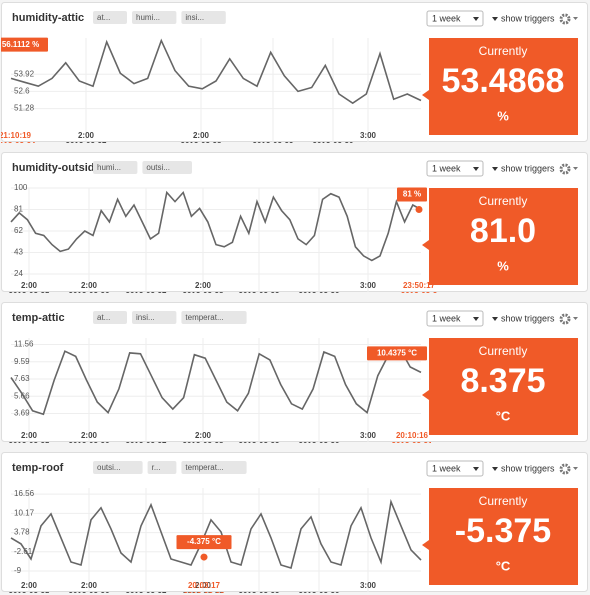  Describe the element at coordinates (21, 187) in the screenshot. I see `y-tick-label: 100` at that location.